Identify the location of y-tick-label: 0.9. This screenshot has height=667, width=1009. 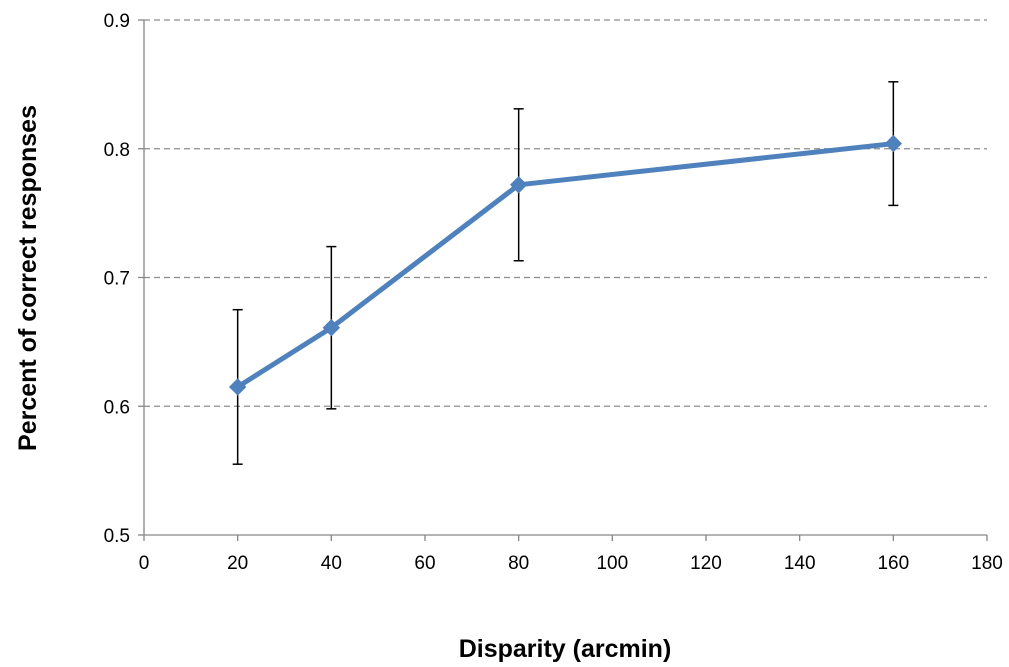
(117, 21).